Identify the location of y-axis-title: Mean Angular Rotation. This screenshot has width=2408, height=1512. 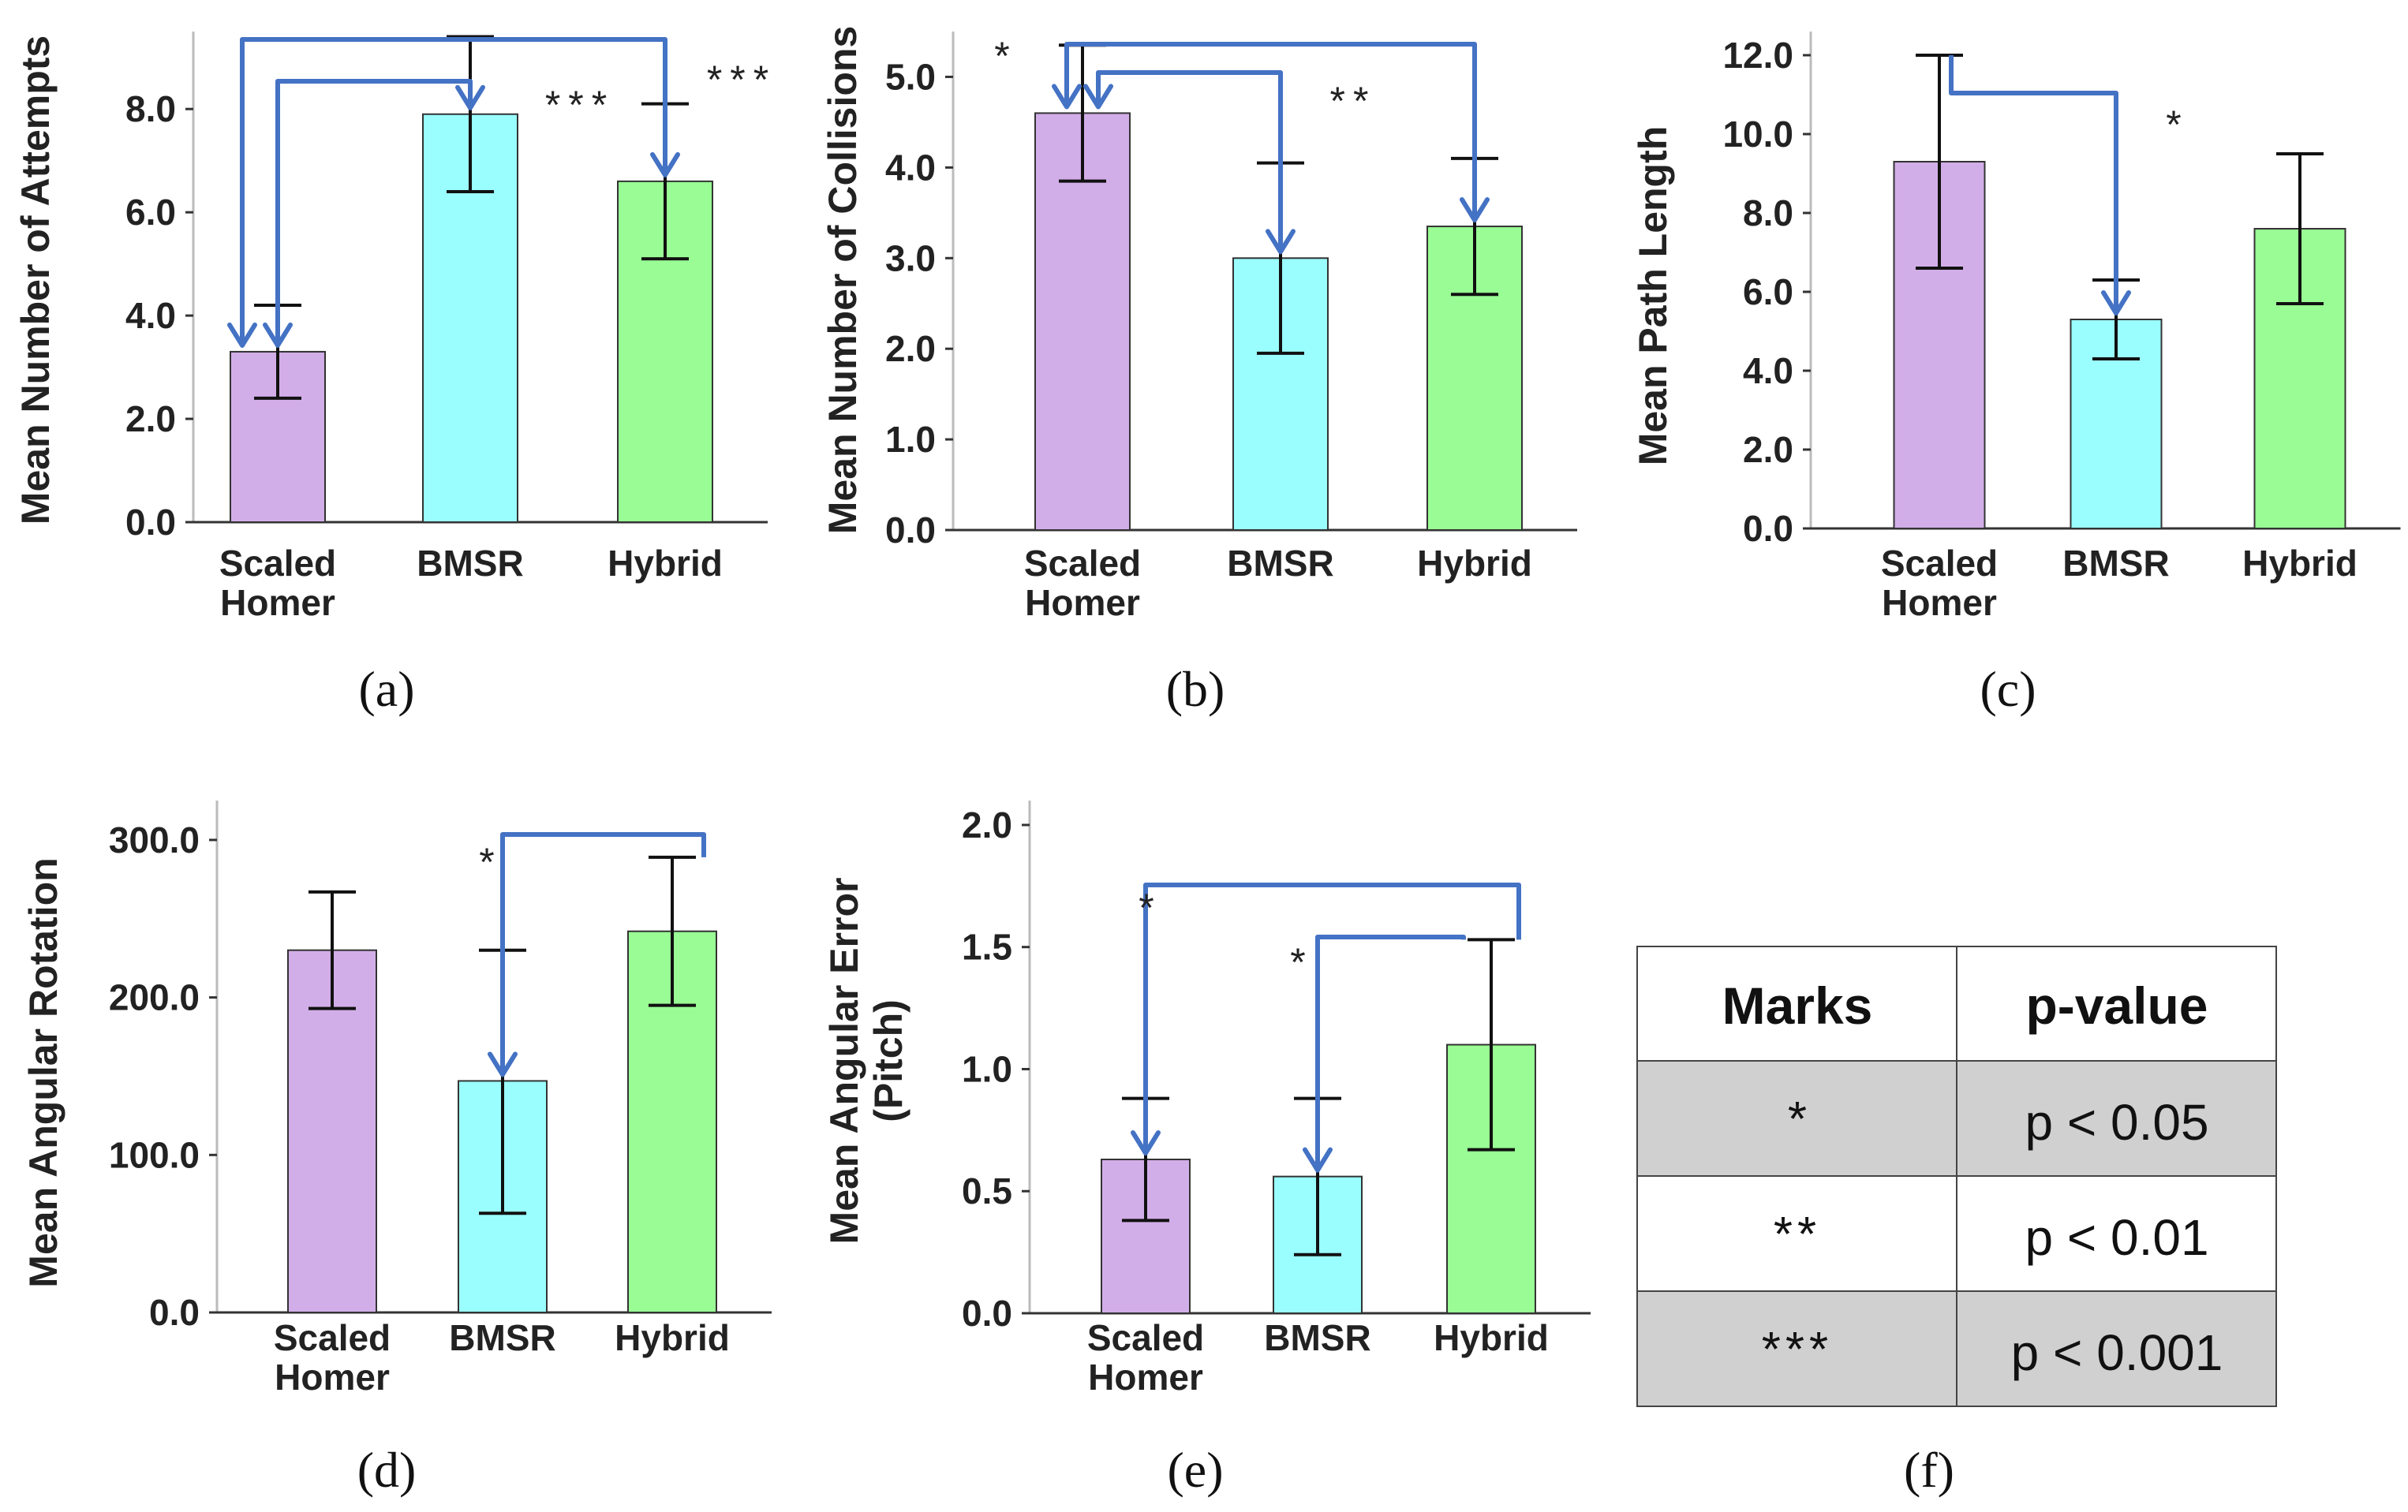
(43, 1072).